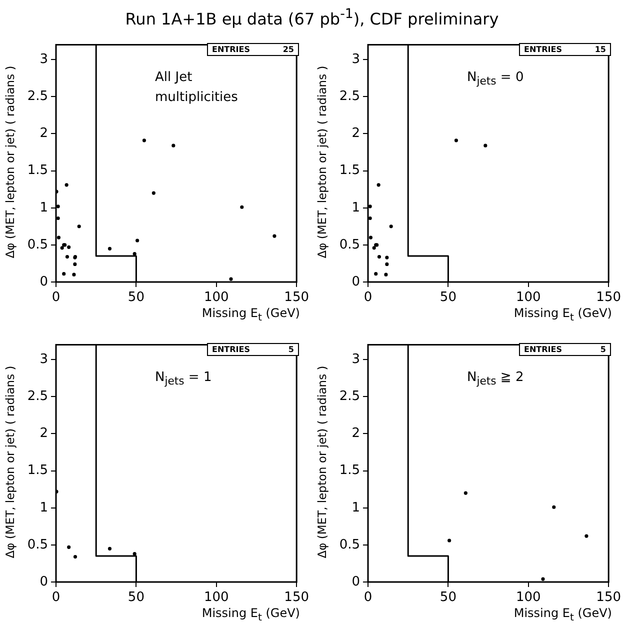 This screenshot has height=633, width=624. What do you see at coordinates (600, 49) in the screenshot?
I see `annotation: 15` at bounding box center [600, 49].